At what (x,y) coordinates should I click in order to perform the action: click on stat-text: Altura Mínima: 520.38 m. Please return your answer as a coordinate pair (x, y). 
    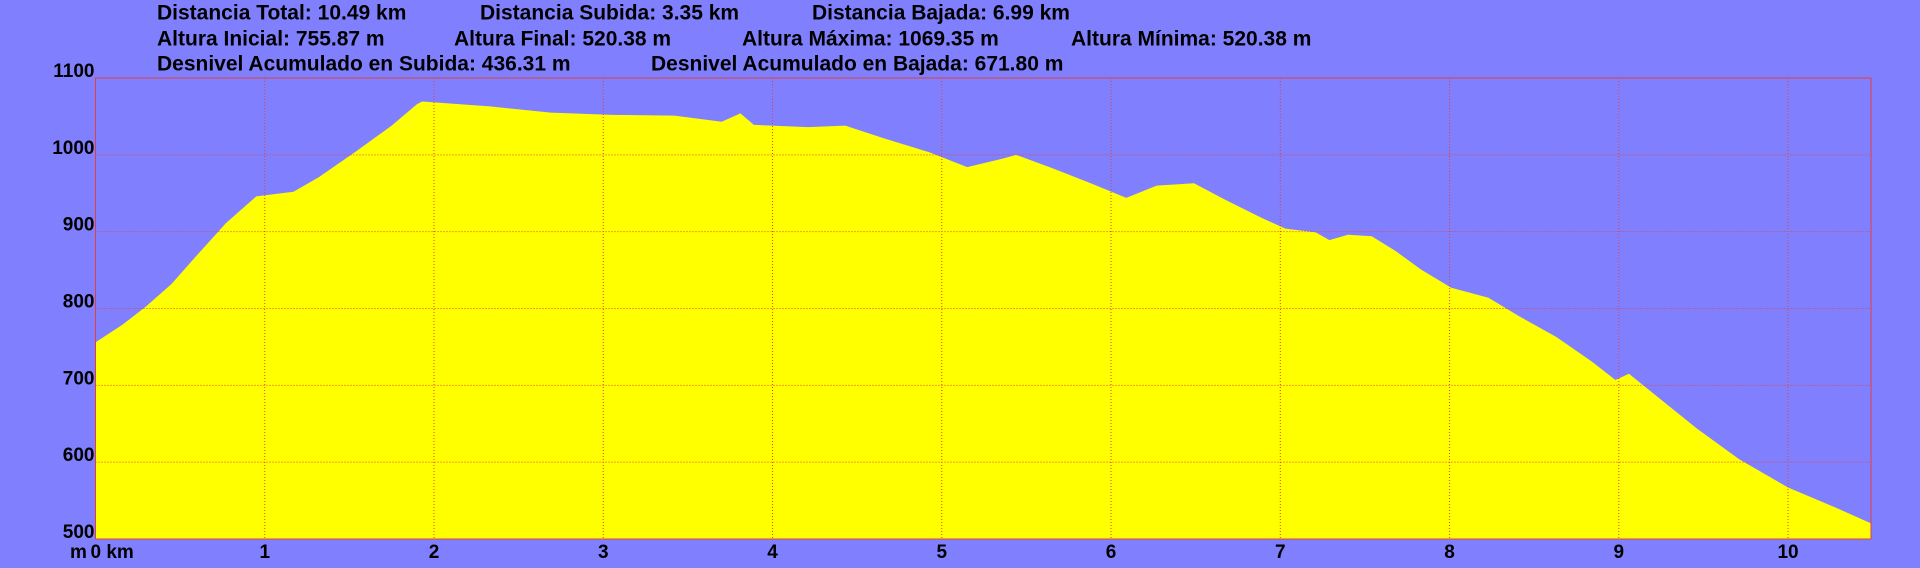
    Looking at the image, I should click on (1191, 39).